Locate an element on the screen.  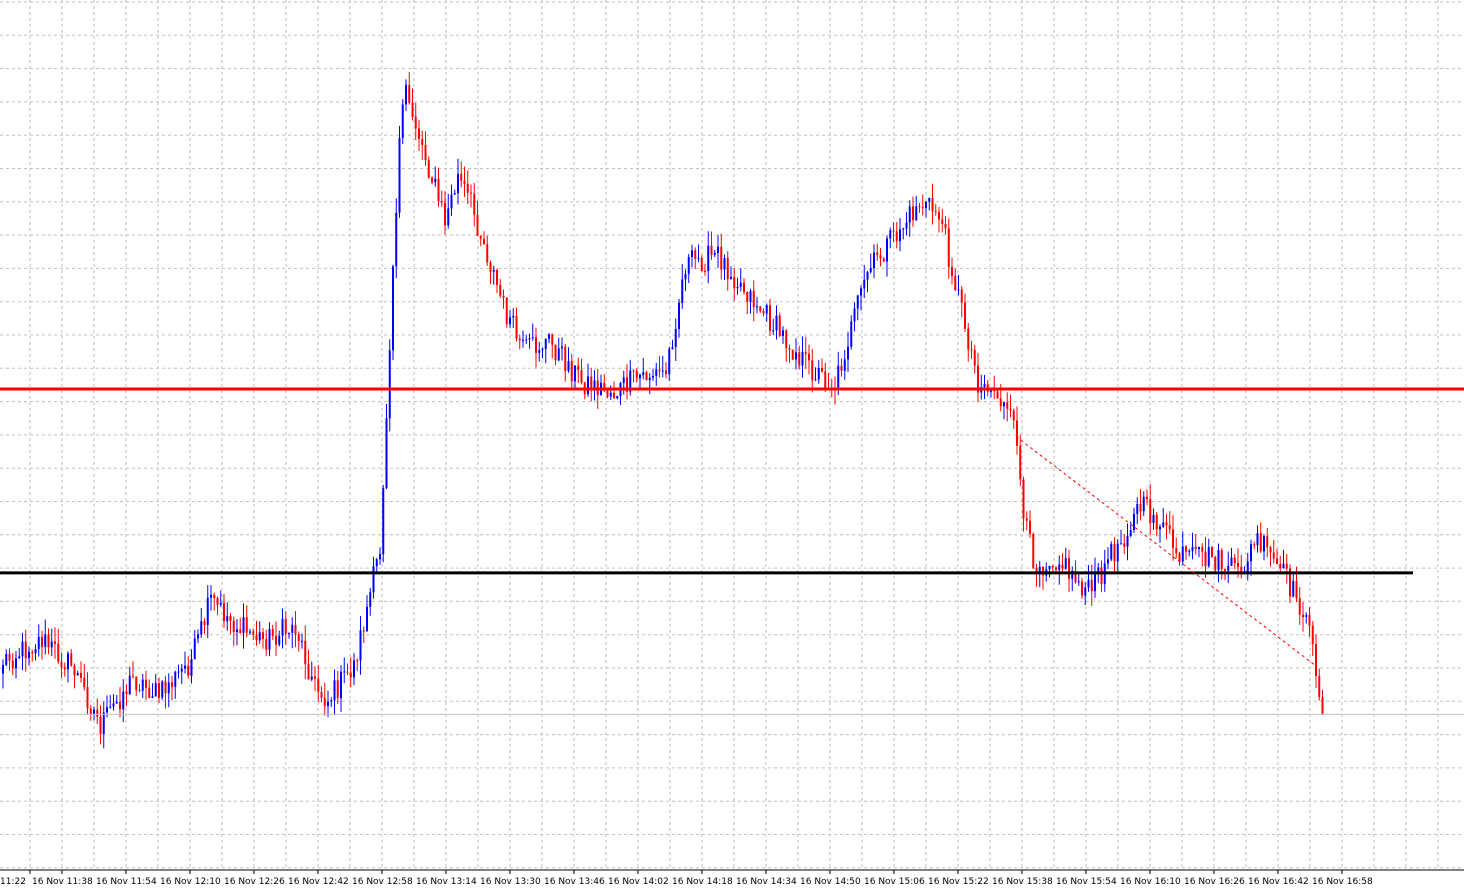
trendline is located at coordinates (1165, 551).